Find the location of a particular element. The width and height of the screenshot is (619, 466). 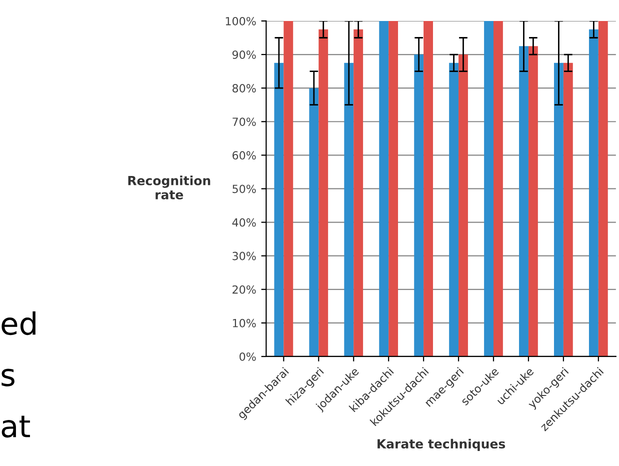

y-tick-label: 70% is located at coordinates (244, 122).